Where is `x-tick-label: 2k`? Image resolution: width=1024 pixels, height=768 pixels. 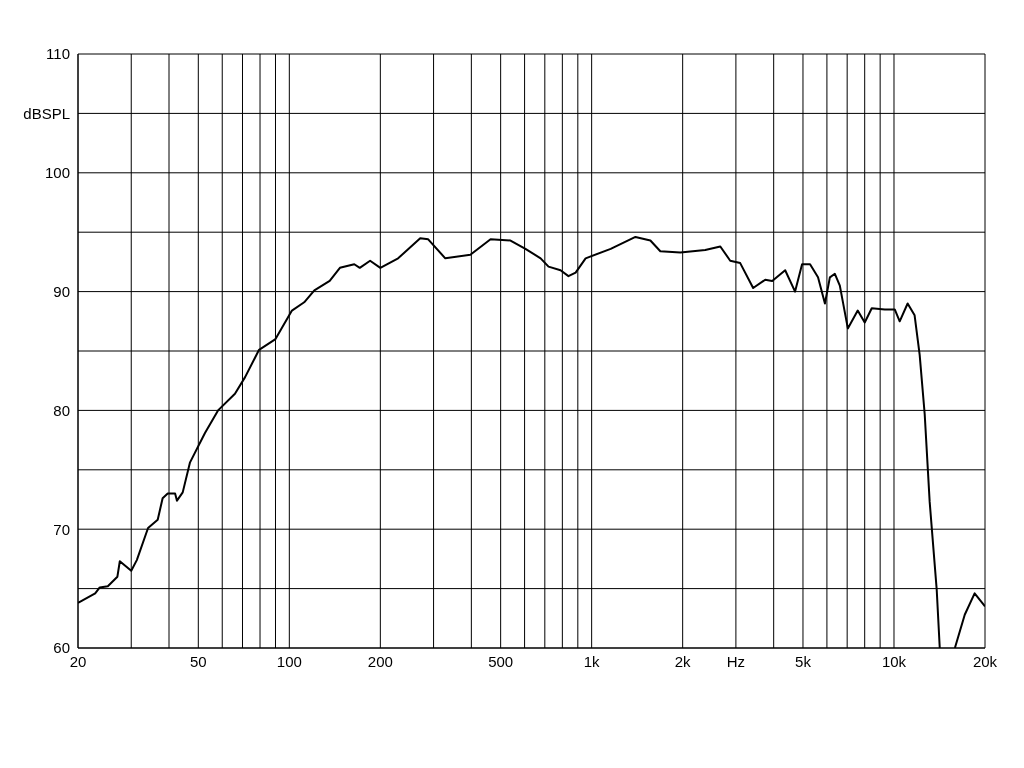
x-tick-label: 2k is located at coordinates (683, 661).